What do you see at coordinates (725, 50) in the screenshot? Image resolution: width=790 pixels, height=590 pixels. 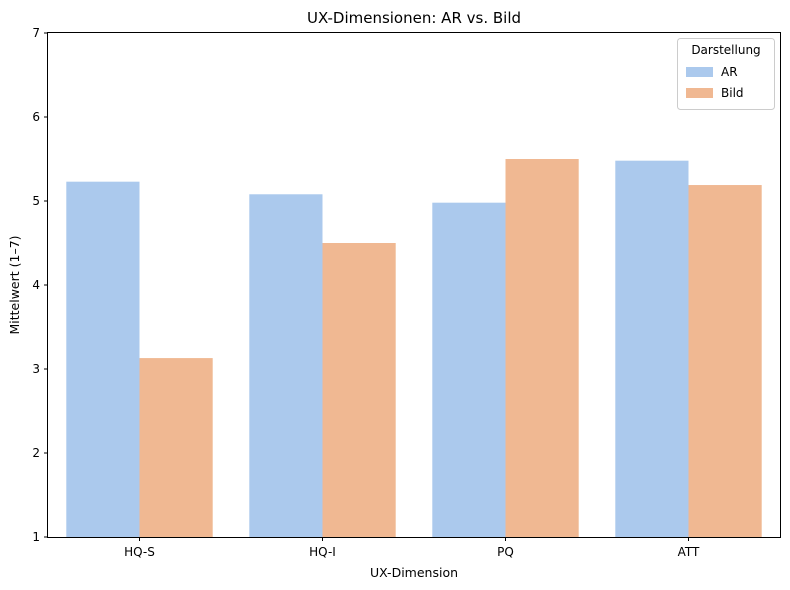 I see `legend-title: Darstellung` at bounding box center [725, 50].